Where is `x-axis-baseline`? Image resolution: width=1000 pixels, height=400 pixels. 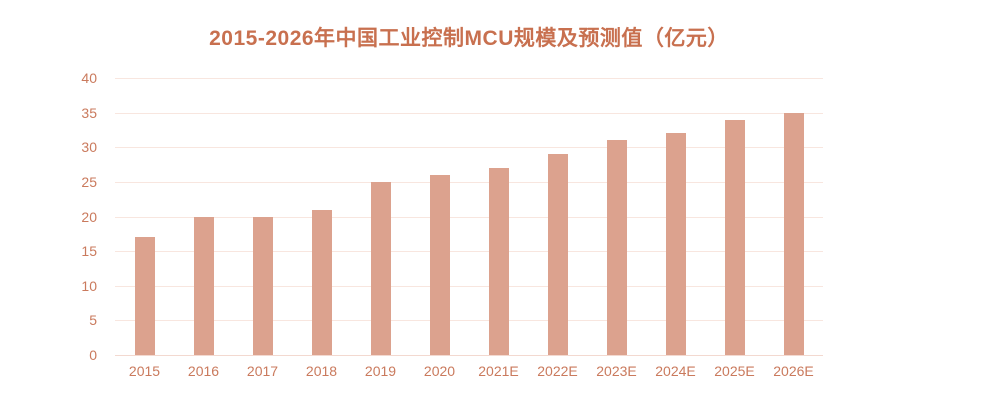 x-axis-baseline is located at coordinates (469, 355).